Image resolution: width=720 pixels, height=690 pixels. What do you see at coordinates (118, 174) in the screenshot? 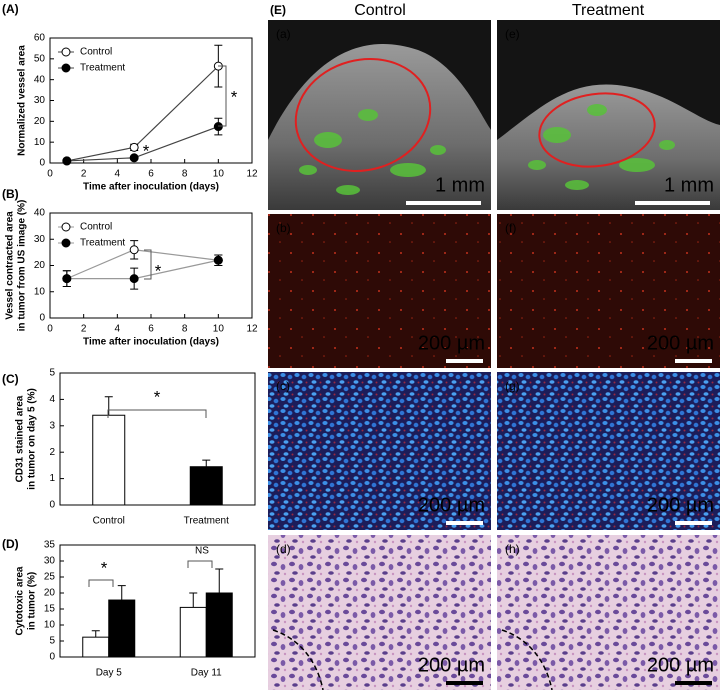
I see `x-tick-label: 4` at bounding box center [118, 174].